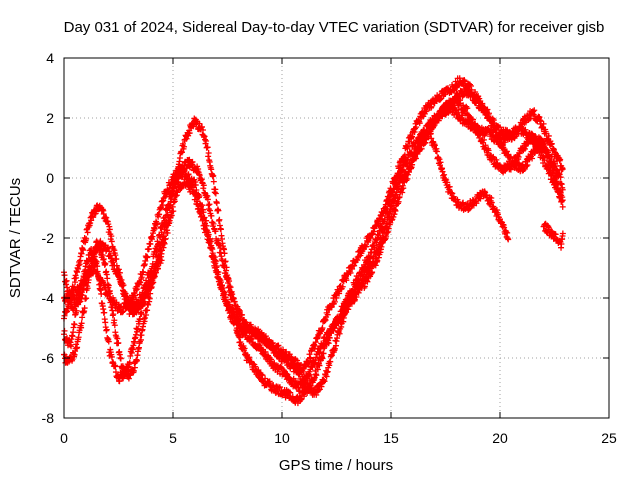 The image size is (640, 480). Describe the element at coordinates (48, 298) in the screenshot. I see `y-tick-label: -4` at that location.